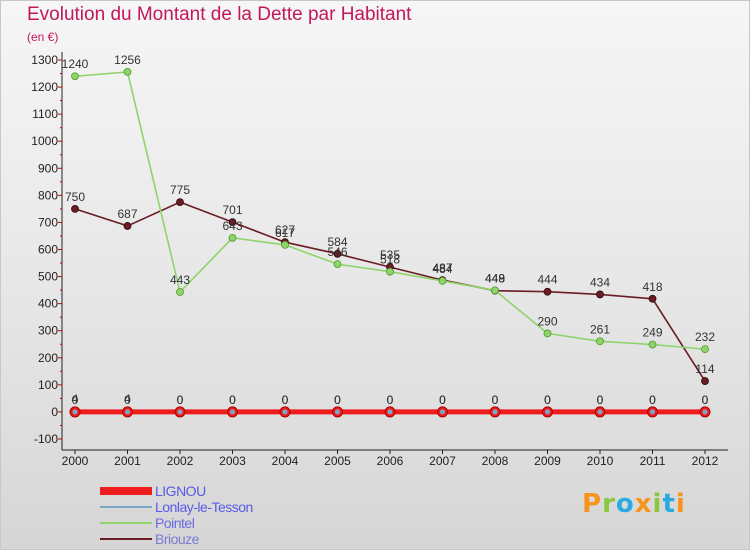 This screenshot has height=550, width=750. I want to click on y-tick-label: 800, so click(48, 195).